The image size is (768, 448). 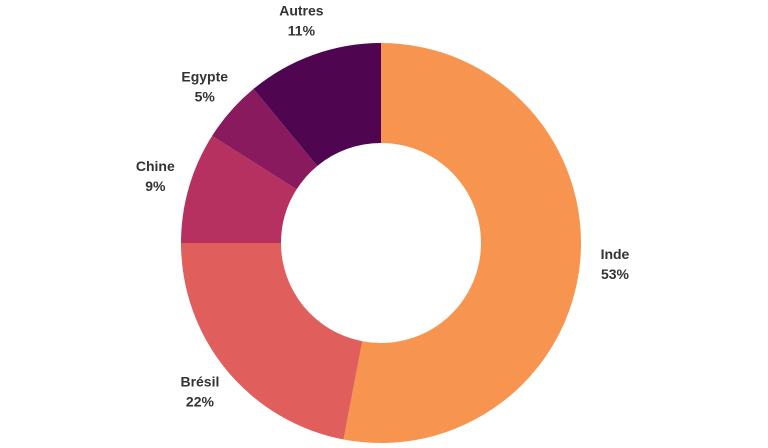 What do you see at coordinates (200, 401) in the screenshot?
I see `value-label: 22%` at bounding box center [200, 401].